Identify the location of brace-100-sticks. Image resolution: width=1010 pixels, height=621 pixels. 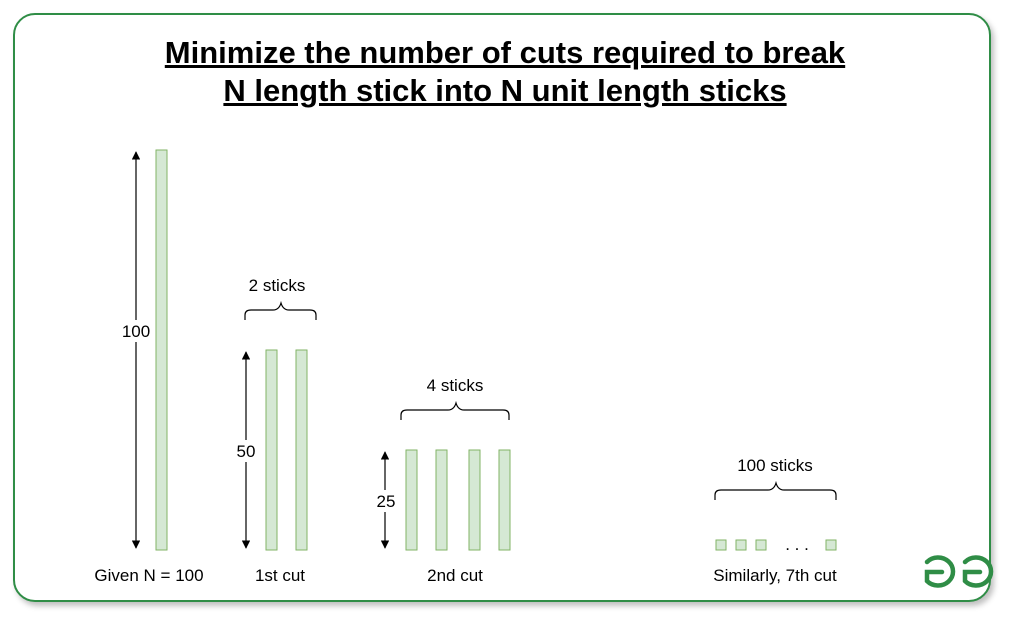
(775, 490).